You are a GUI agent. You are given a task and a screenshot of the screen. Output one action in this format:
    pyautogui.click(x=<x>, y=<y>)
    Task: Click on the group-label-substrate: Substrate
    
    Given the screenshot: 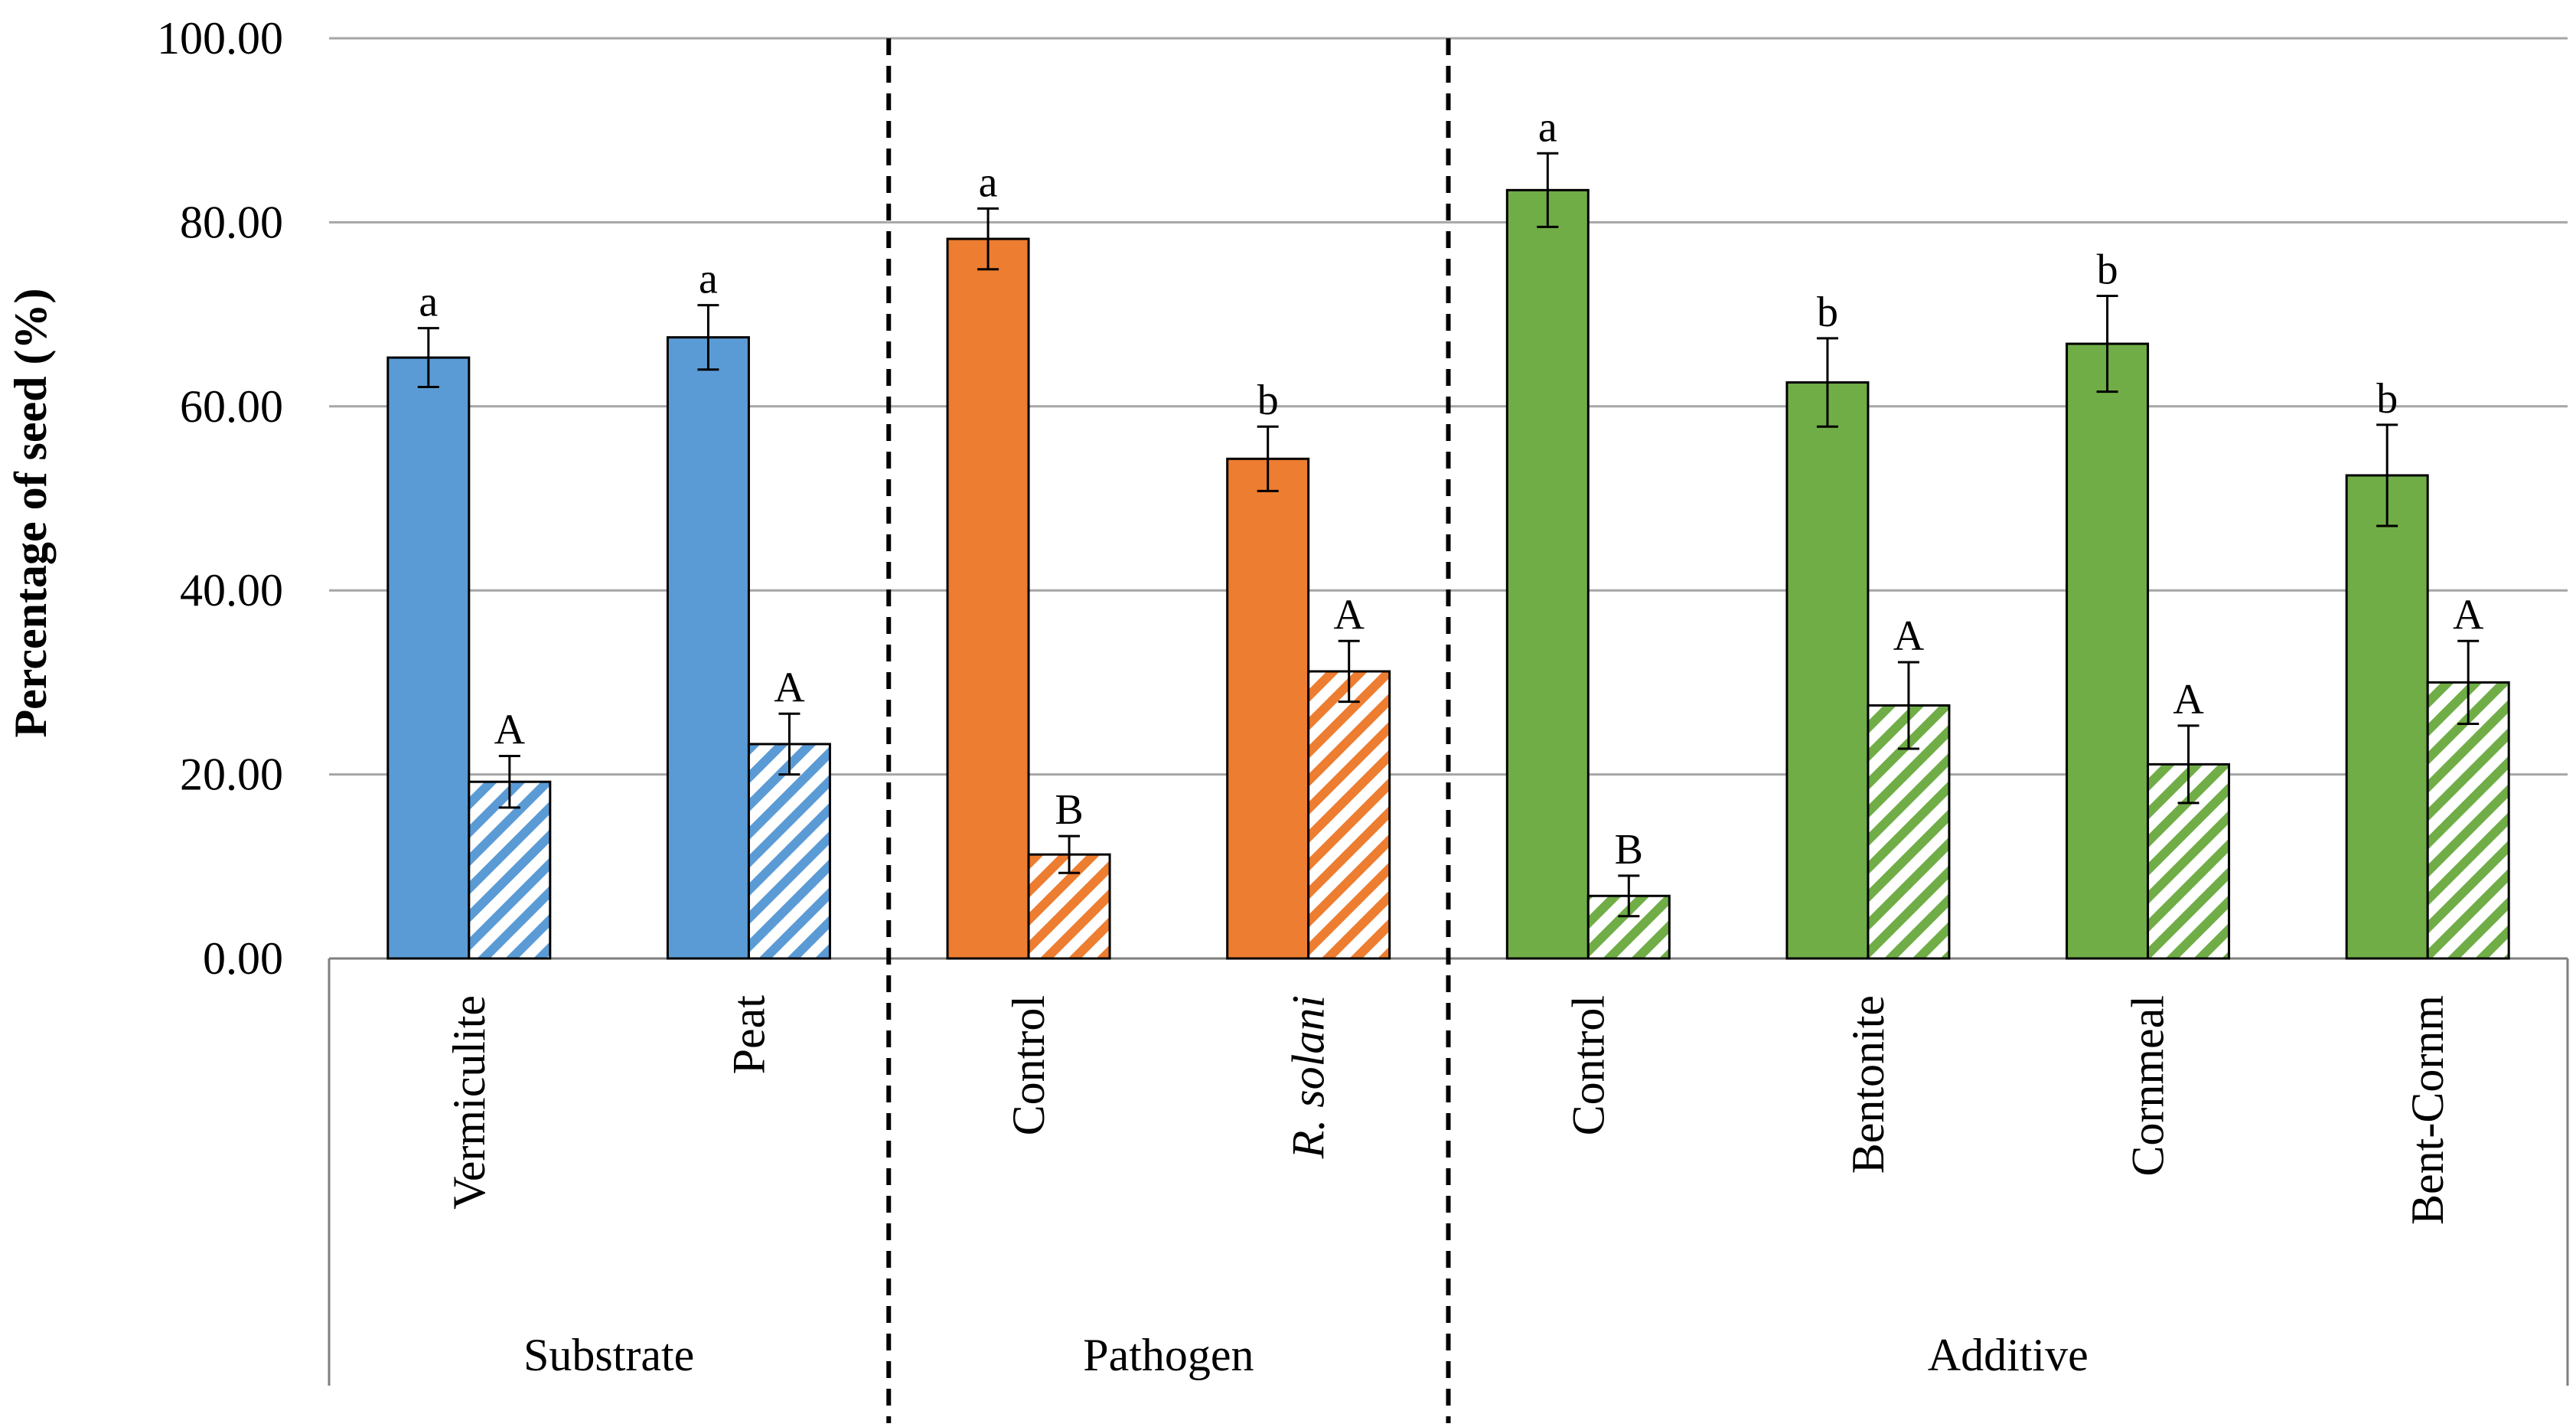 What is the action you would take?
    pyautogui.click(x=609, y=1355)
    